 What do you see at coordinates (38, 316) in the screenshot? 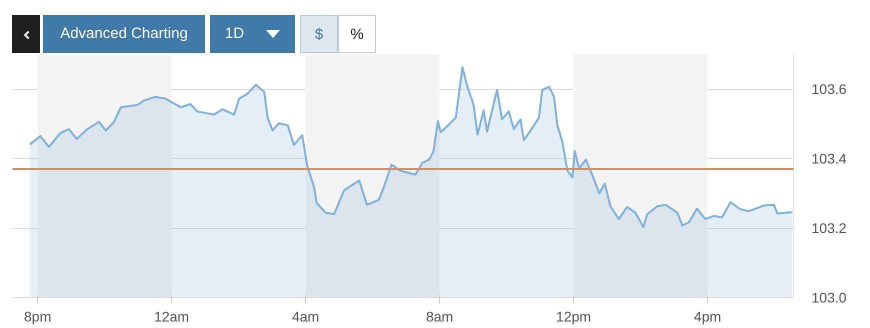
I see `x-tick-label: 8pm` at bounding box center [38, 316].